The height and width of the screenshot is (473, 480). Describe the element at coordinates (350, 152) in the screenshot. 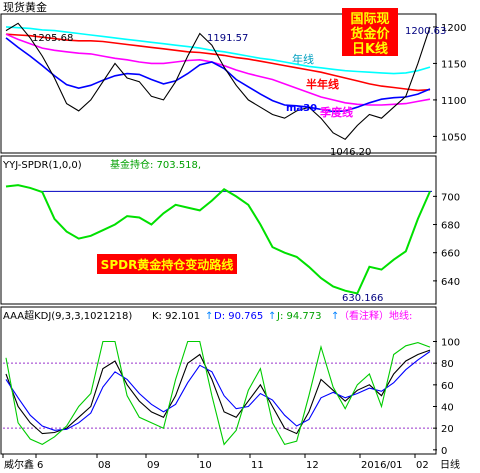

I see `annotation-1046-20: 1046.20` at that location.